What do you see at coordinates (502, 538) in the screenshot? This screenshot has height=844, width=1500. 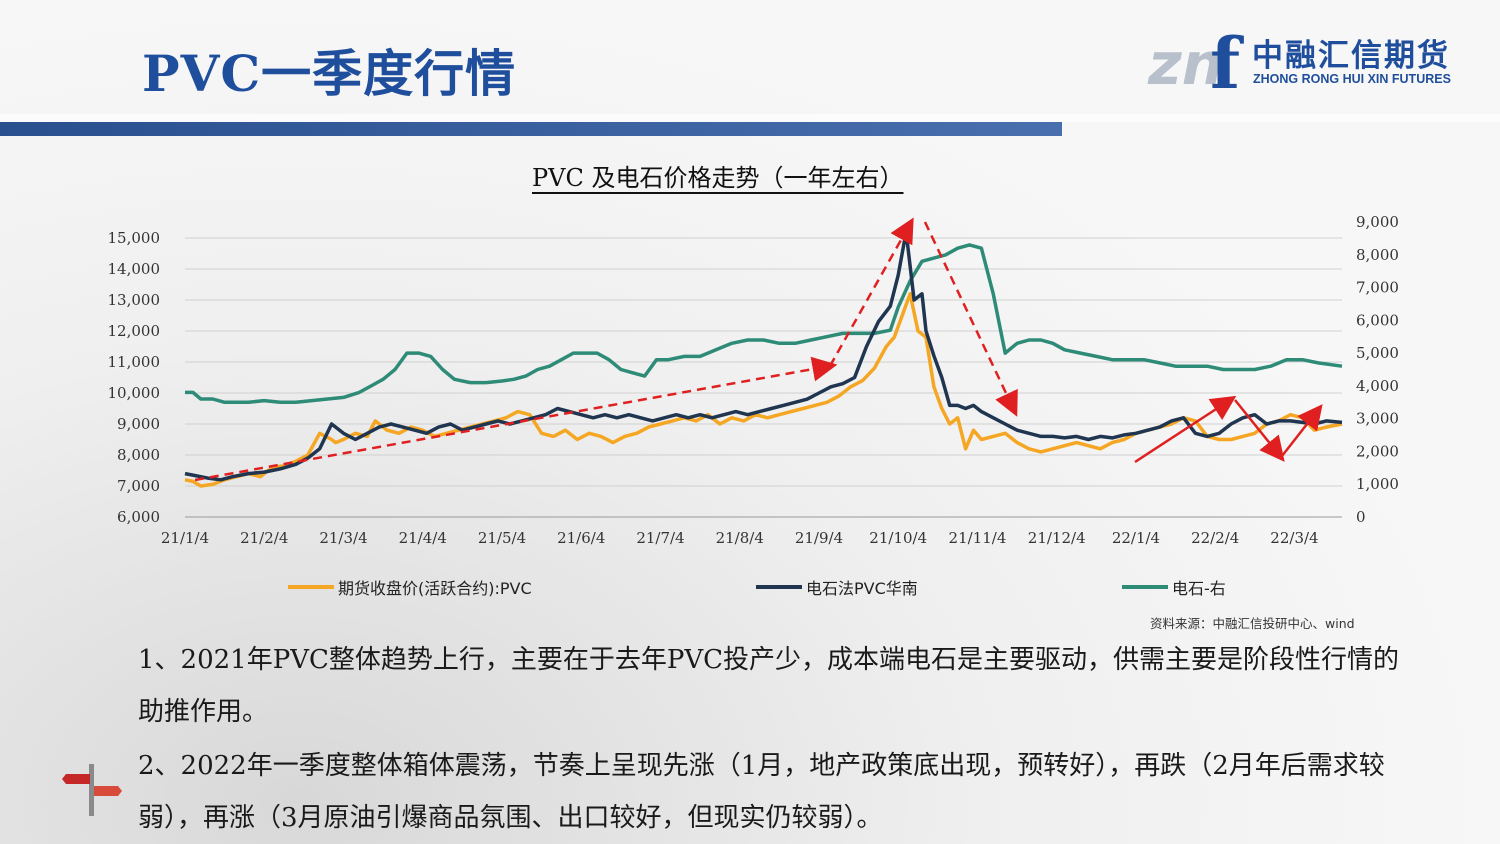 I see `x-tick-label: 21/5/4` at bounding box center [502, 538].